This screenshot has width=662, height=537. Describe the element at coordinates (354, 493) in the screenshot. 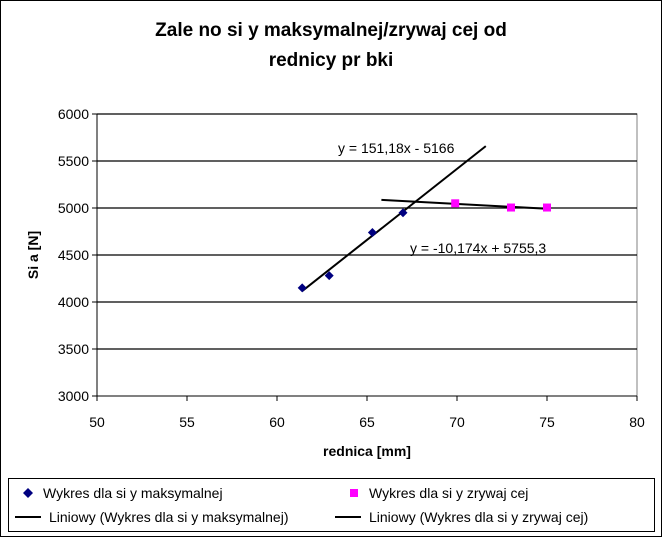

I see `square-marker-icon` at that location.